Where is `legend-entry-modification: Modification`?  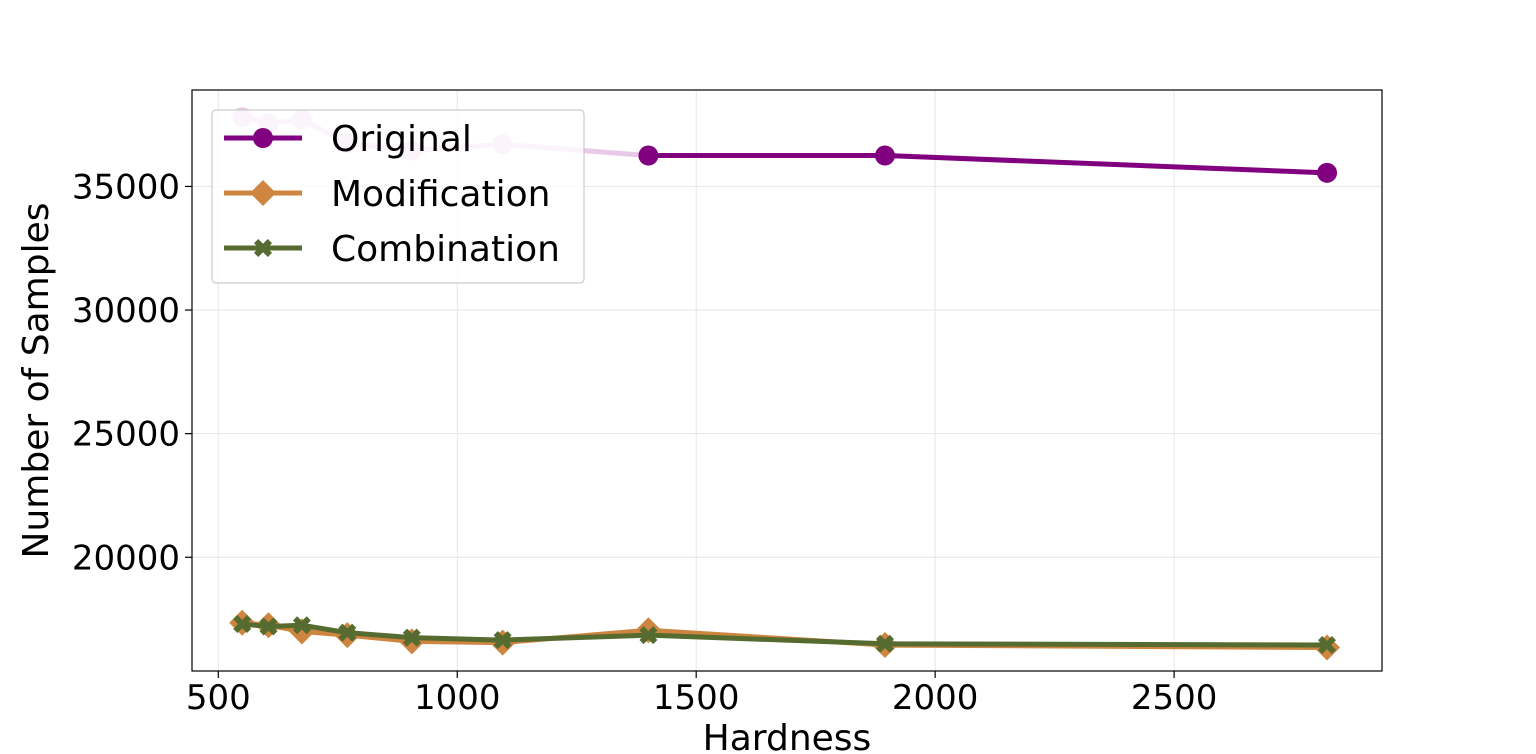
legend-entry-modification: Modification is located at coordinates (387, 194).